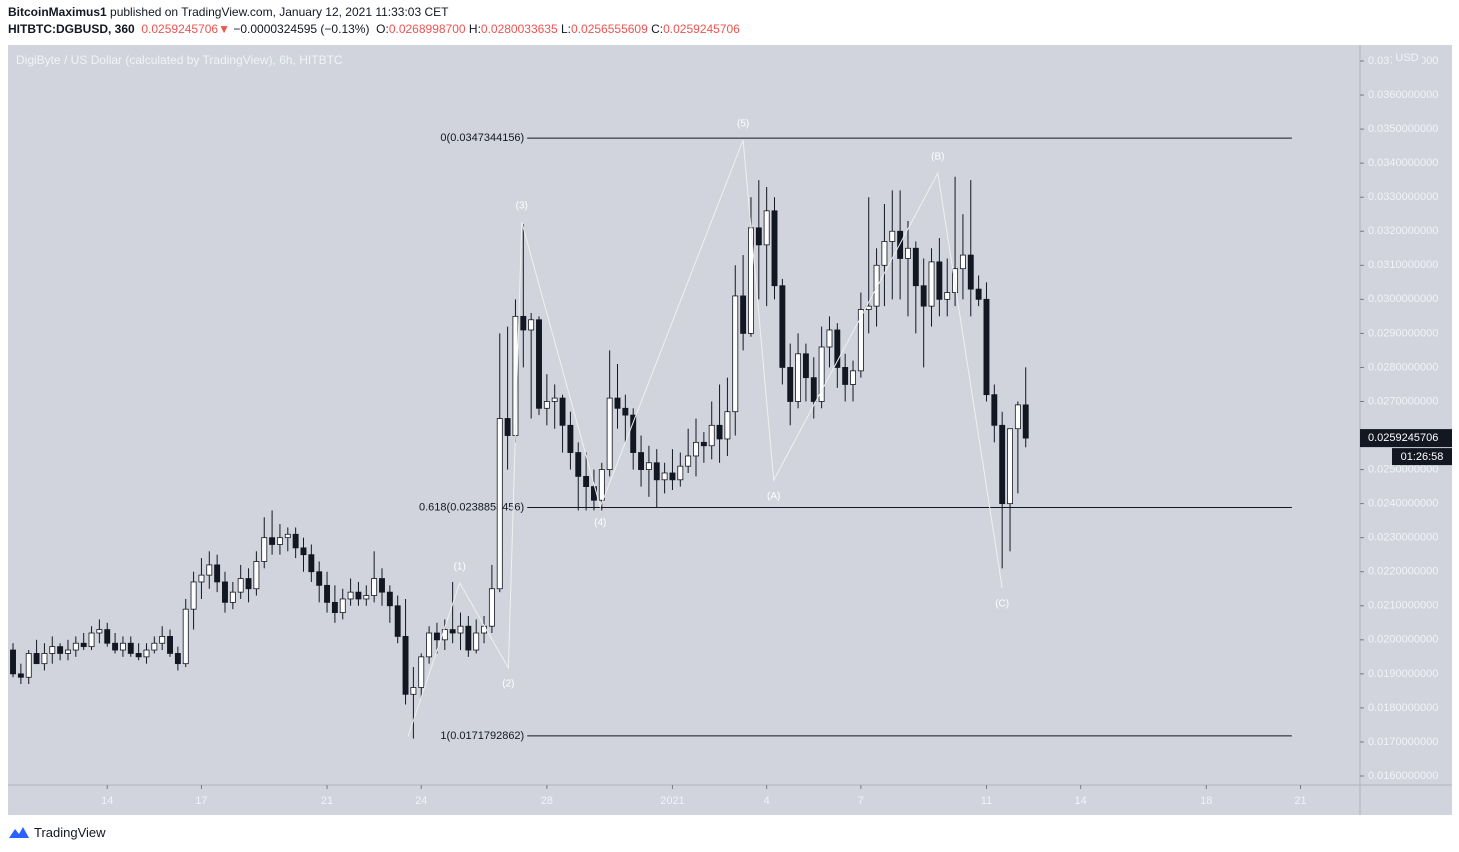  Describe the element at coordinates (701, 29) in the screenshot. I see `c: 0.0259245706` at that location.